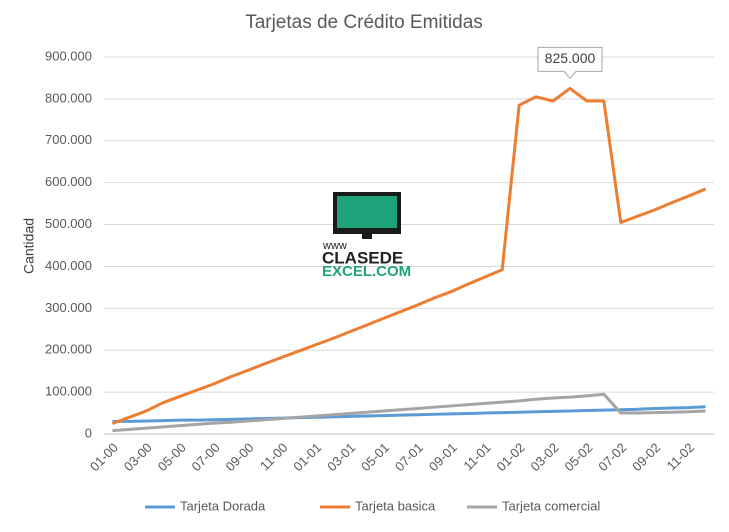 This screenshot has height=532, width=729. What do you see at coordinates (68, 139) in the screenshot?
I see `y-tick-label: 700.000` at bounding box center [68, 139].